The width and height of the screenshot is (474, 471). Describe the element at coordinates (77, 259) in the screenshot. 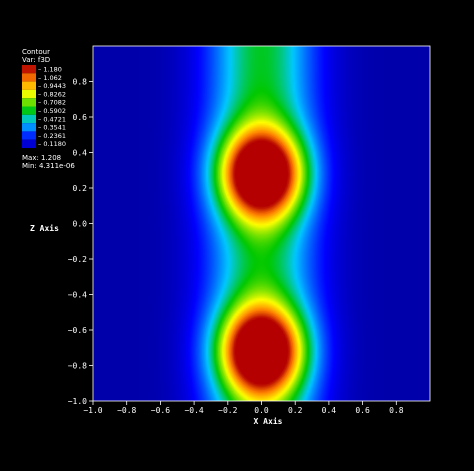

I see `y-tick-label-4: −0.2` at that location.